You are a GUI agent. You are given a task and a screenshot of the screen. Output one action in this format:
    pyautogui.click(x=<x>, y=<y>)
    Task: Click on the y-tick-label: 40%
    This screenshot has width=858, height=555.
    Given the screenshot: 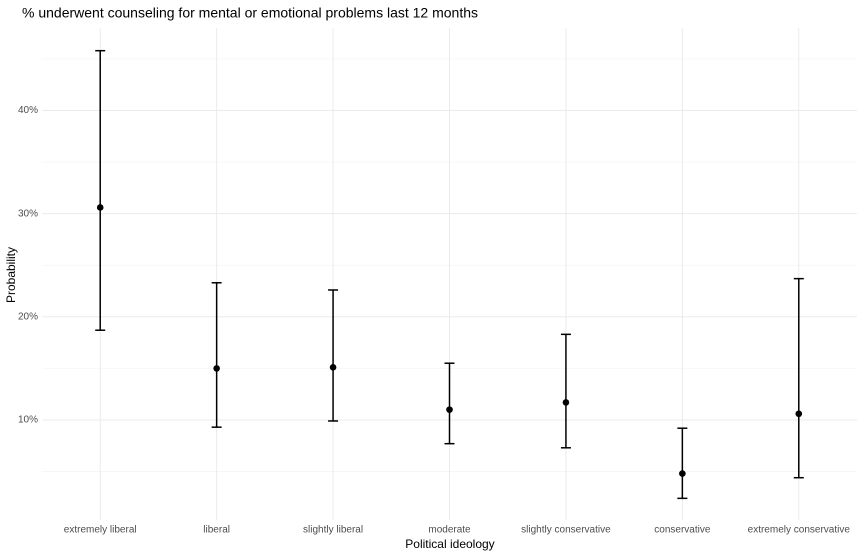 What is the action you would take?
    pyautogui.click(x=28, y=110)
    